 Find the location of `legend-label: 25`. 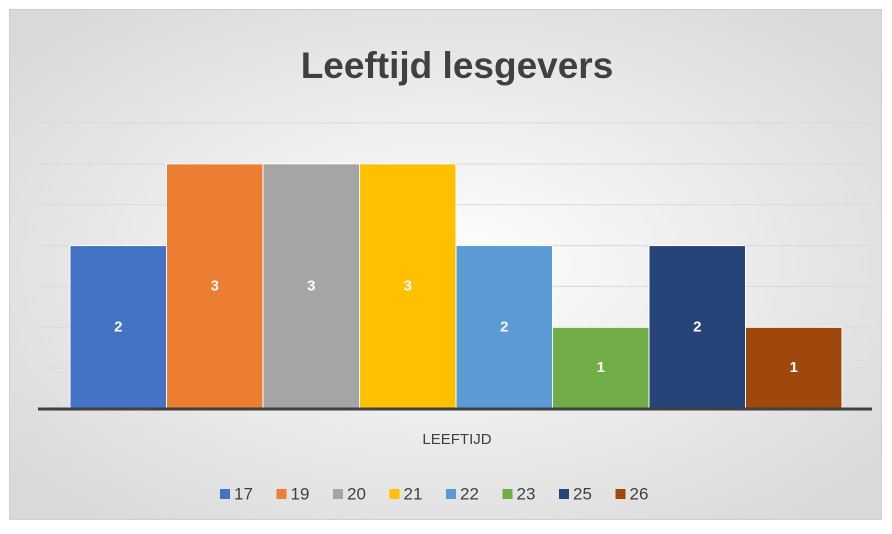

legend-label: 25 is located at coordinates (582, 493).